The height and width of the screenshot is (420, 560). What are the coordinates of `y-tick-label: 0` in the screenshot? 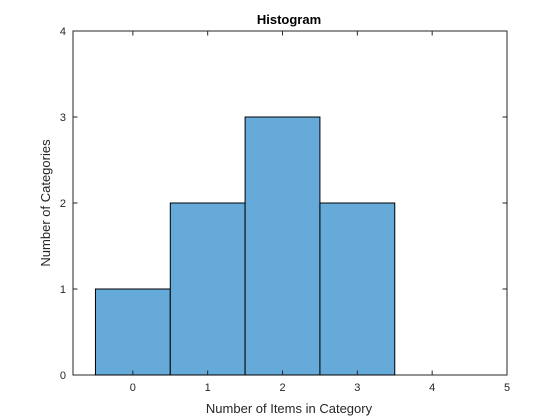 It's located at (63, 376).